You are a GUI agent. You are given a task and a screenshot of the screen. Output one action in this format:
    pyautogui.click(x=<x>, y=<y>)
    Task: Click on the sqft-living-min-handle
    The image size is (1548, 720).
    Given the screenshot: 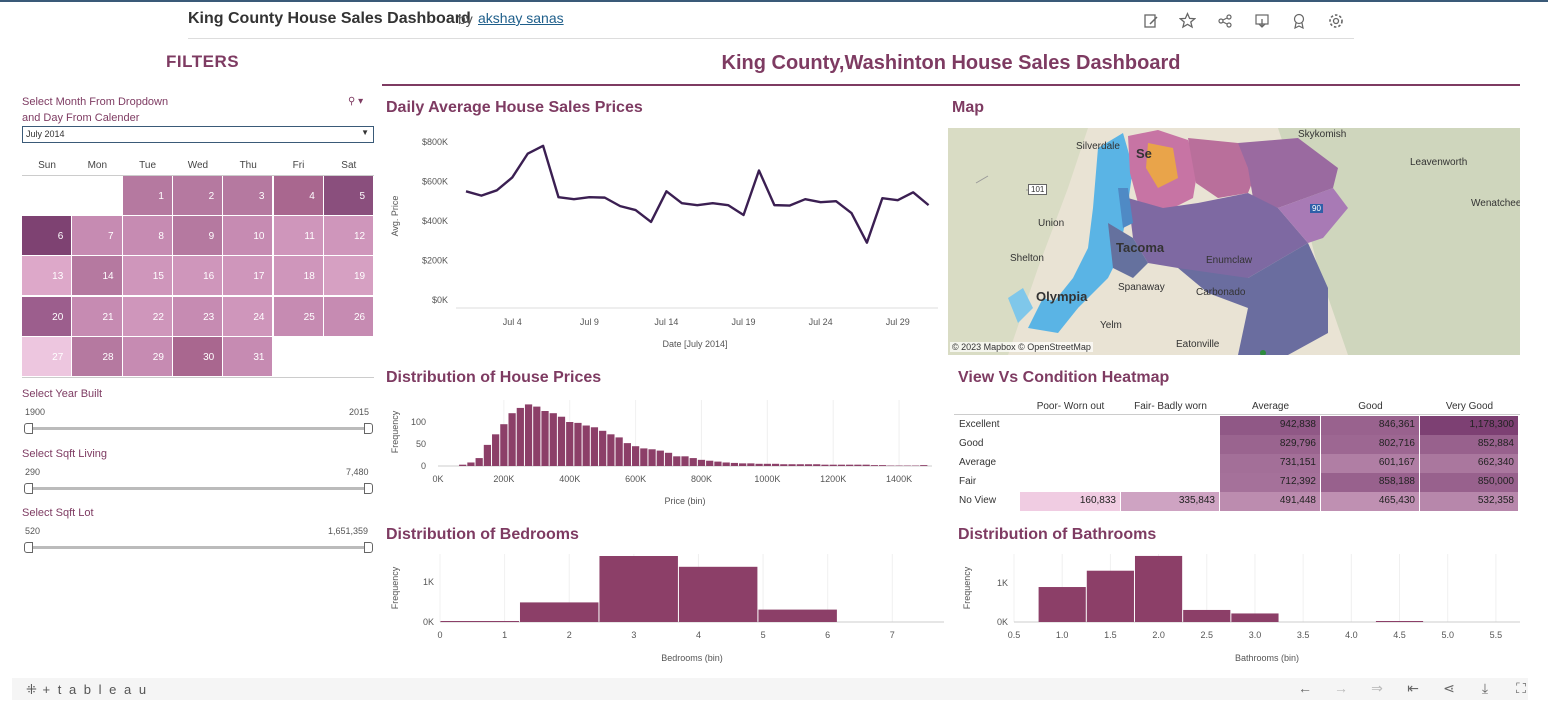 What is the action you would take?
    pyautogui.click(x=28, y=488)
    